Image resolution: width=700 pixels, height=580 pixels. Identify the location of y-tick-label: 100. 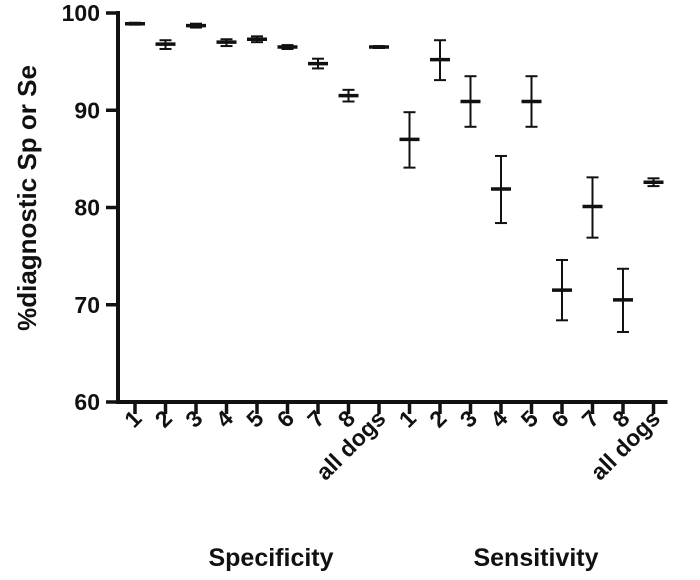
(81, 13).